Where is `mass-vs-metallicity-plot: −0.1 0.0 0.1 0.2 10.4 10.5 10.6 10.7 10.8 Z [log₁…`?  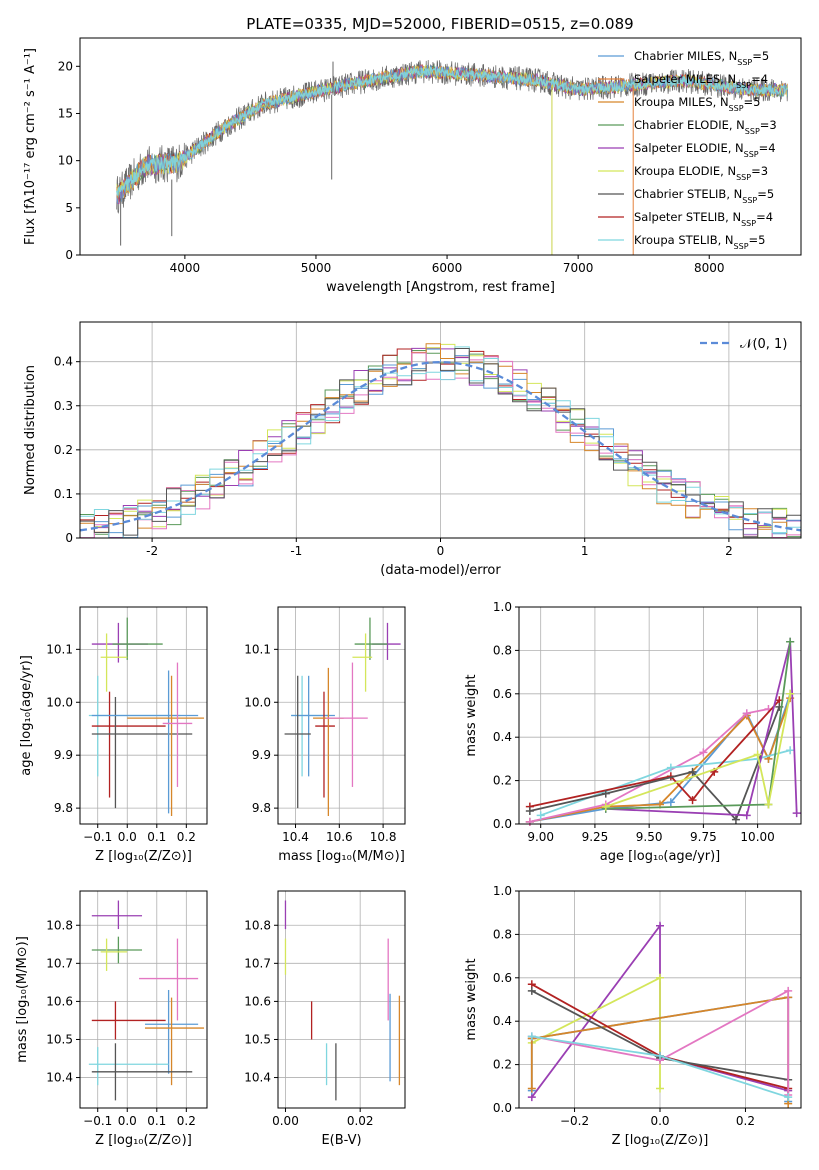 mass-vs-metallicity-plot: −0.1 0.0 0.1 0.2 10.4 10.5 10.6 10.7 10.8 Z [log₁… is located at coordinates (111, 1019).